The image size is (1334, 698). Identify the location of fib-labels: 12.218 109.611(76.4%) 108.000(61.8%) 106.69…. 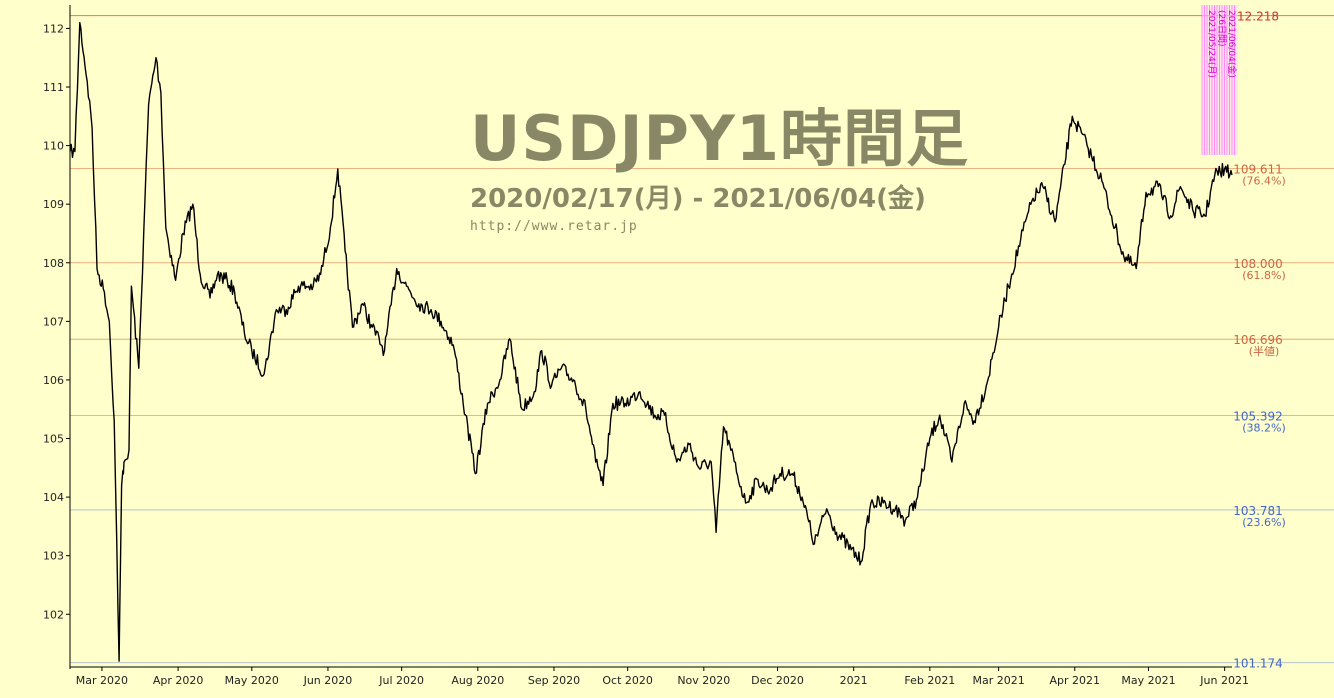
(1259, 340).